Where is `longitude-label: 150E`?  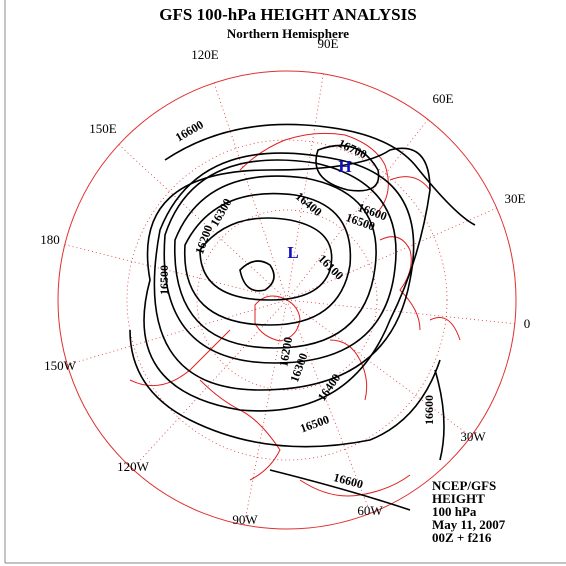 longitude-label: 150E is located at coordinates (103, 128).